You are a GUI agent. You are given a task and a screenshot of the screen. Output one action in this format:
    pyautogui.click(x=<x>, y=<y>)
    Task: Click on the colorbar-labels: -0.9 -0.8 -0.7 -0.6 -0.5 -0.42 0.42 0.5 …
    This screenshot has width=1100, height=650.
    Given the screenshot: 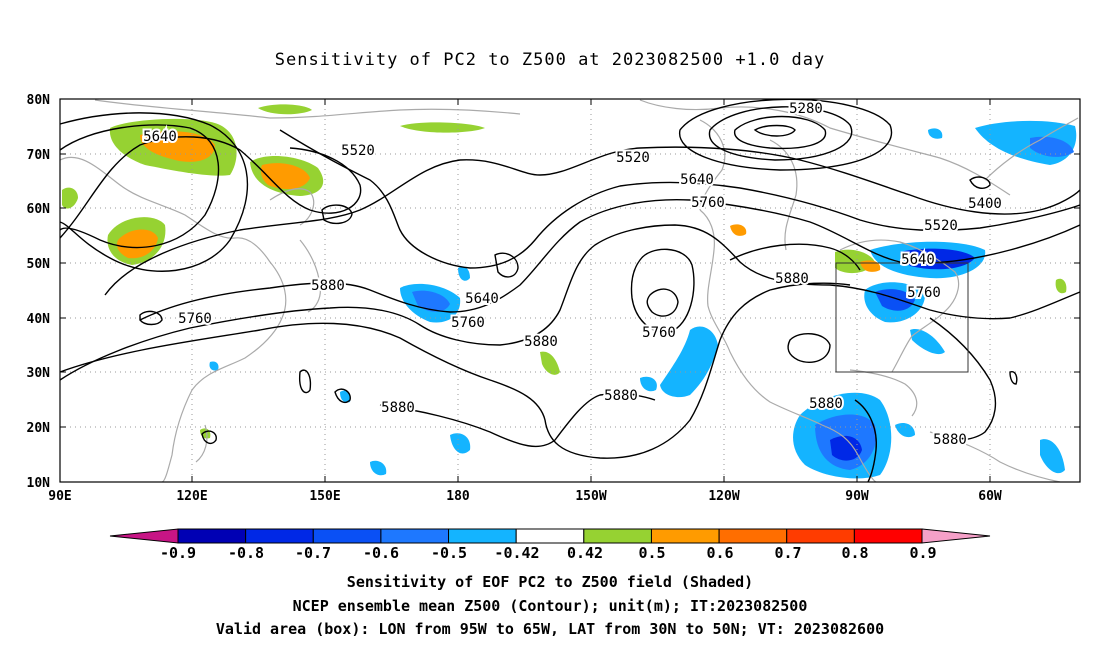 What is the action you would take?
    pyautogui.click(x=548, y=553)
    